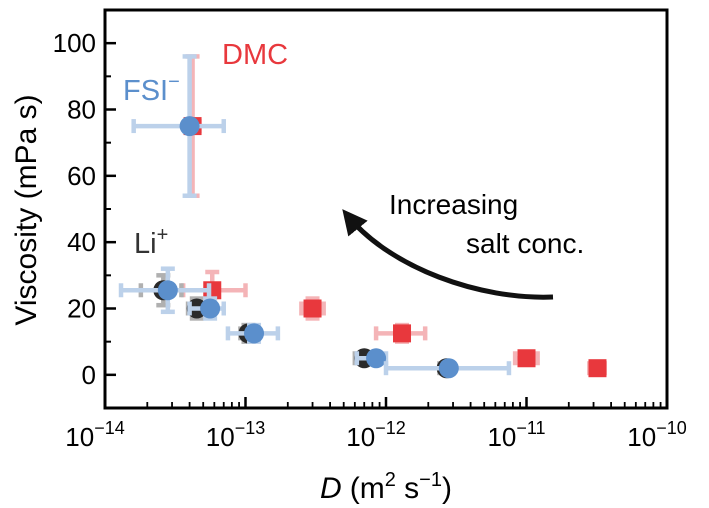  I want to click on label-fsi: FSI−, so click(151, 89).